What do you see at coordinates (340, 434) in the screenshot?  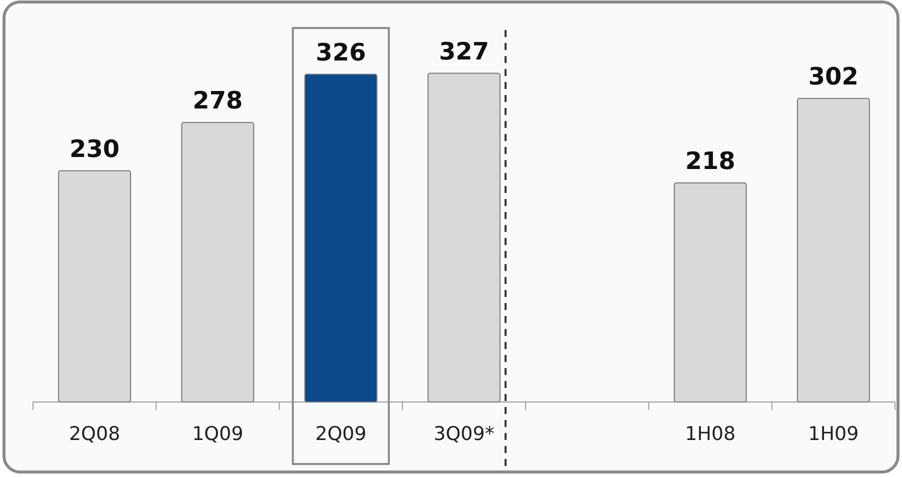 I see `x-tick-label: 2Q09` at bounding box center [340, 434].